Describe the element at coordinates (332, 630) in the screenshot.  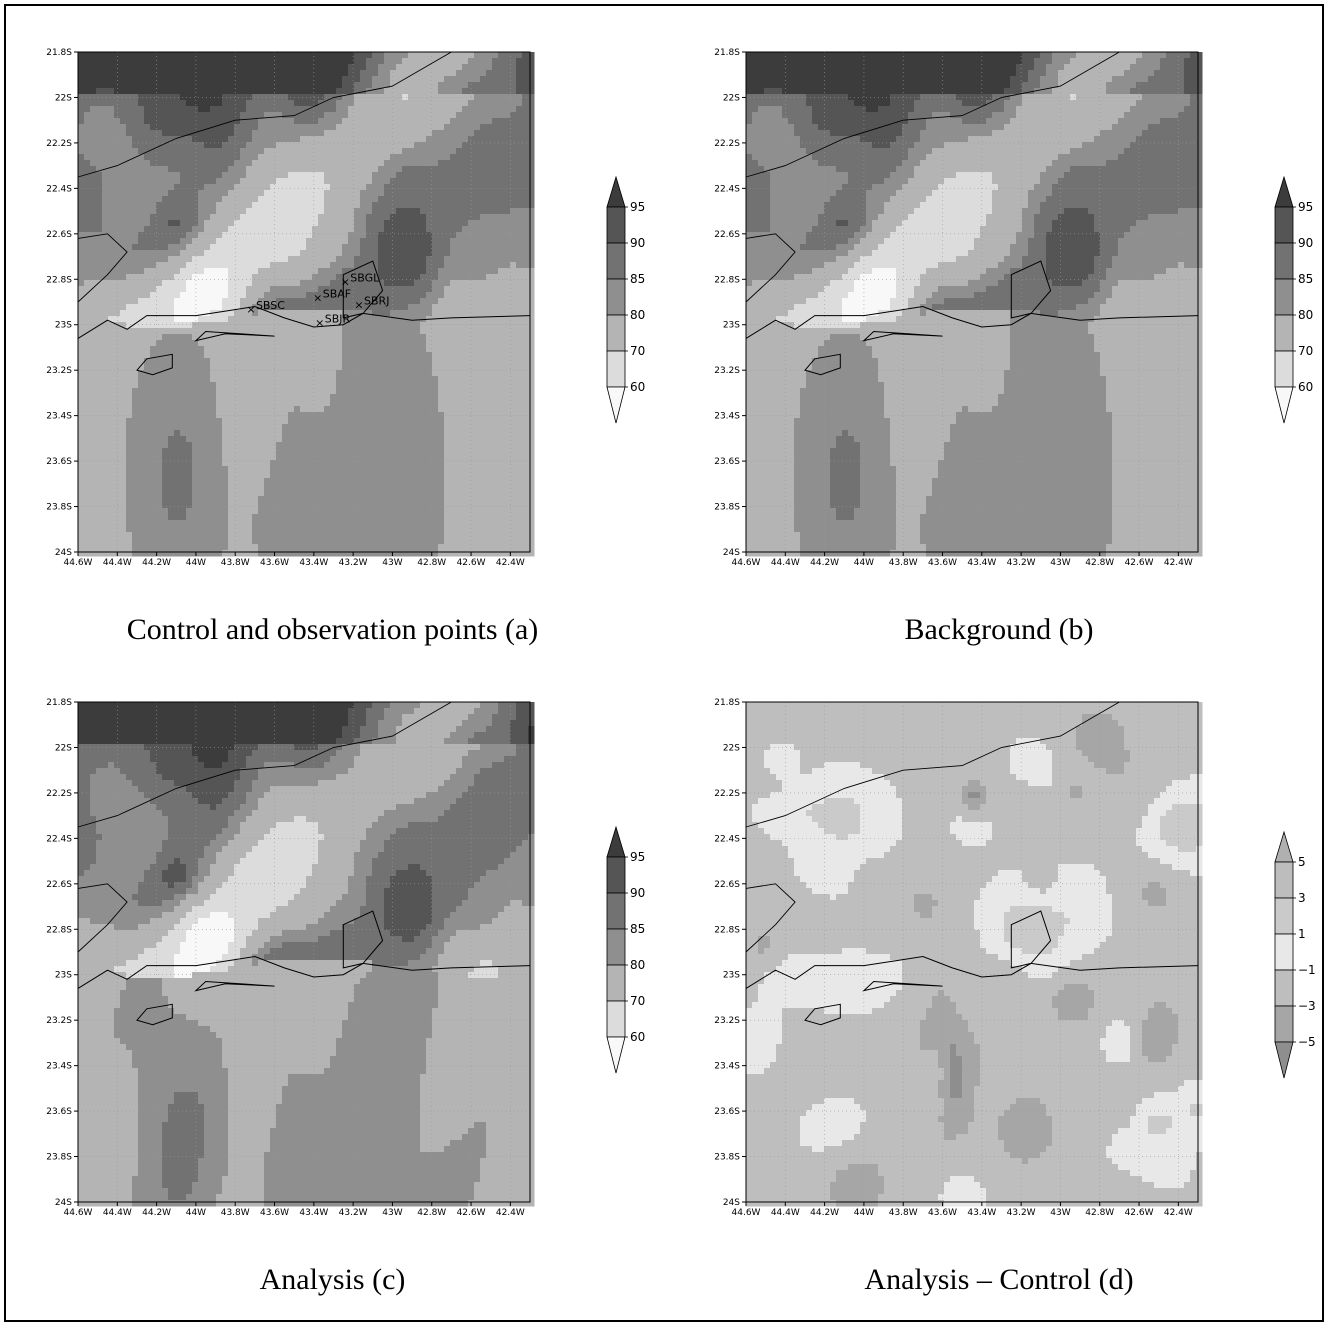
I see `caption-control: Control and observation points (a)` at that location.